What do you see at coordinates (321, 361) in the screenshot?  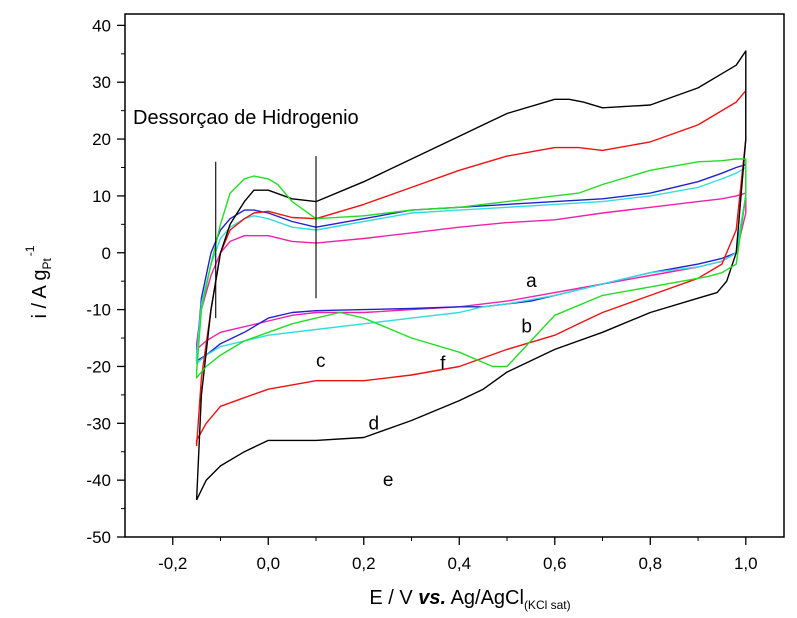 I see `curve-label-c: c` at bounding box center [321, 361].